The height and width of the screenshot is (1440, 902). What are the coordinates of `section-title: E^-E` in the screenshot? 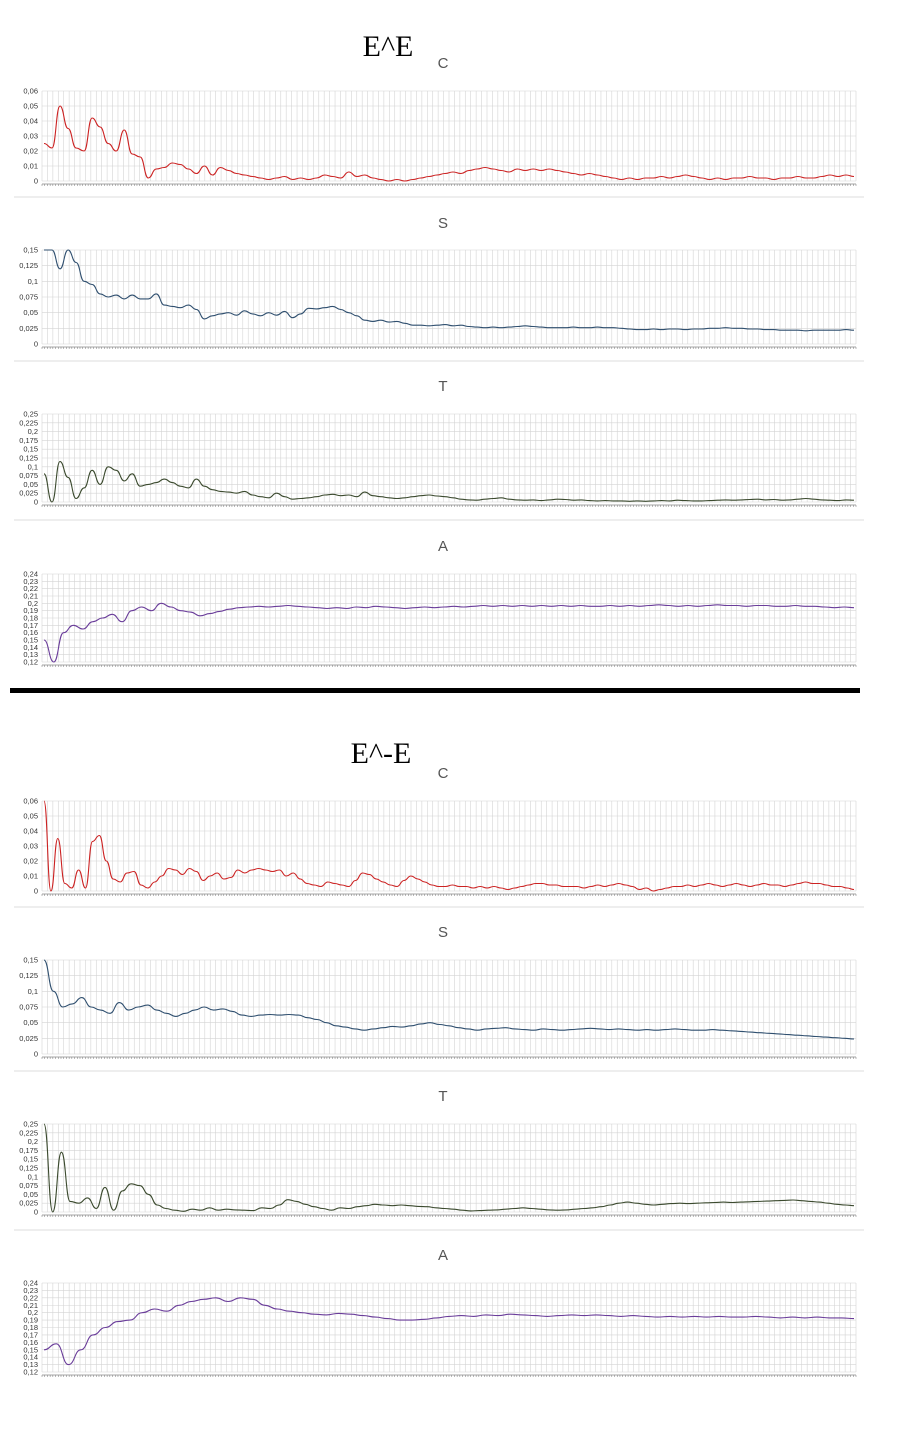 It's located at (381, 753).